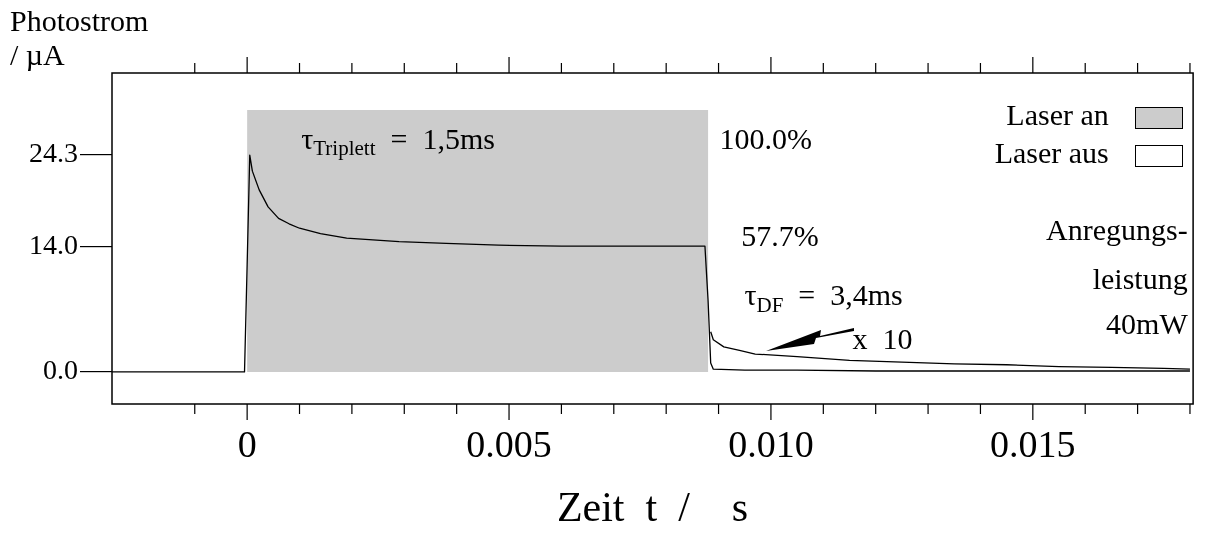 The image size is (1210, 539). I want to click on y-tick-label: 0.0, so click(60, 370).